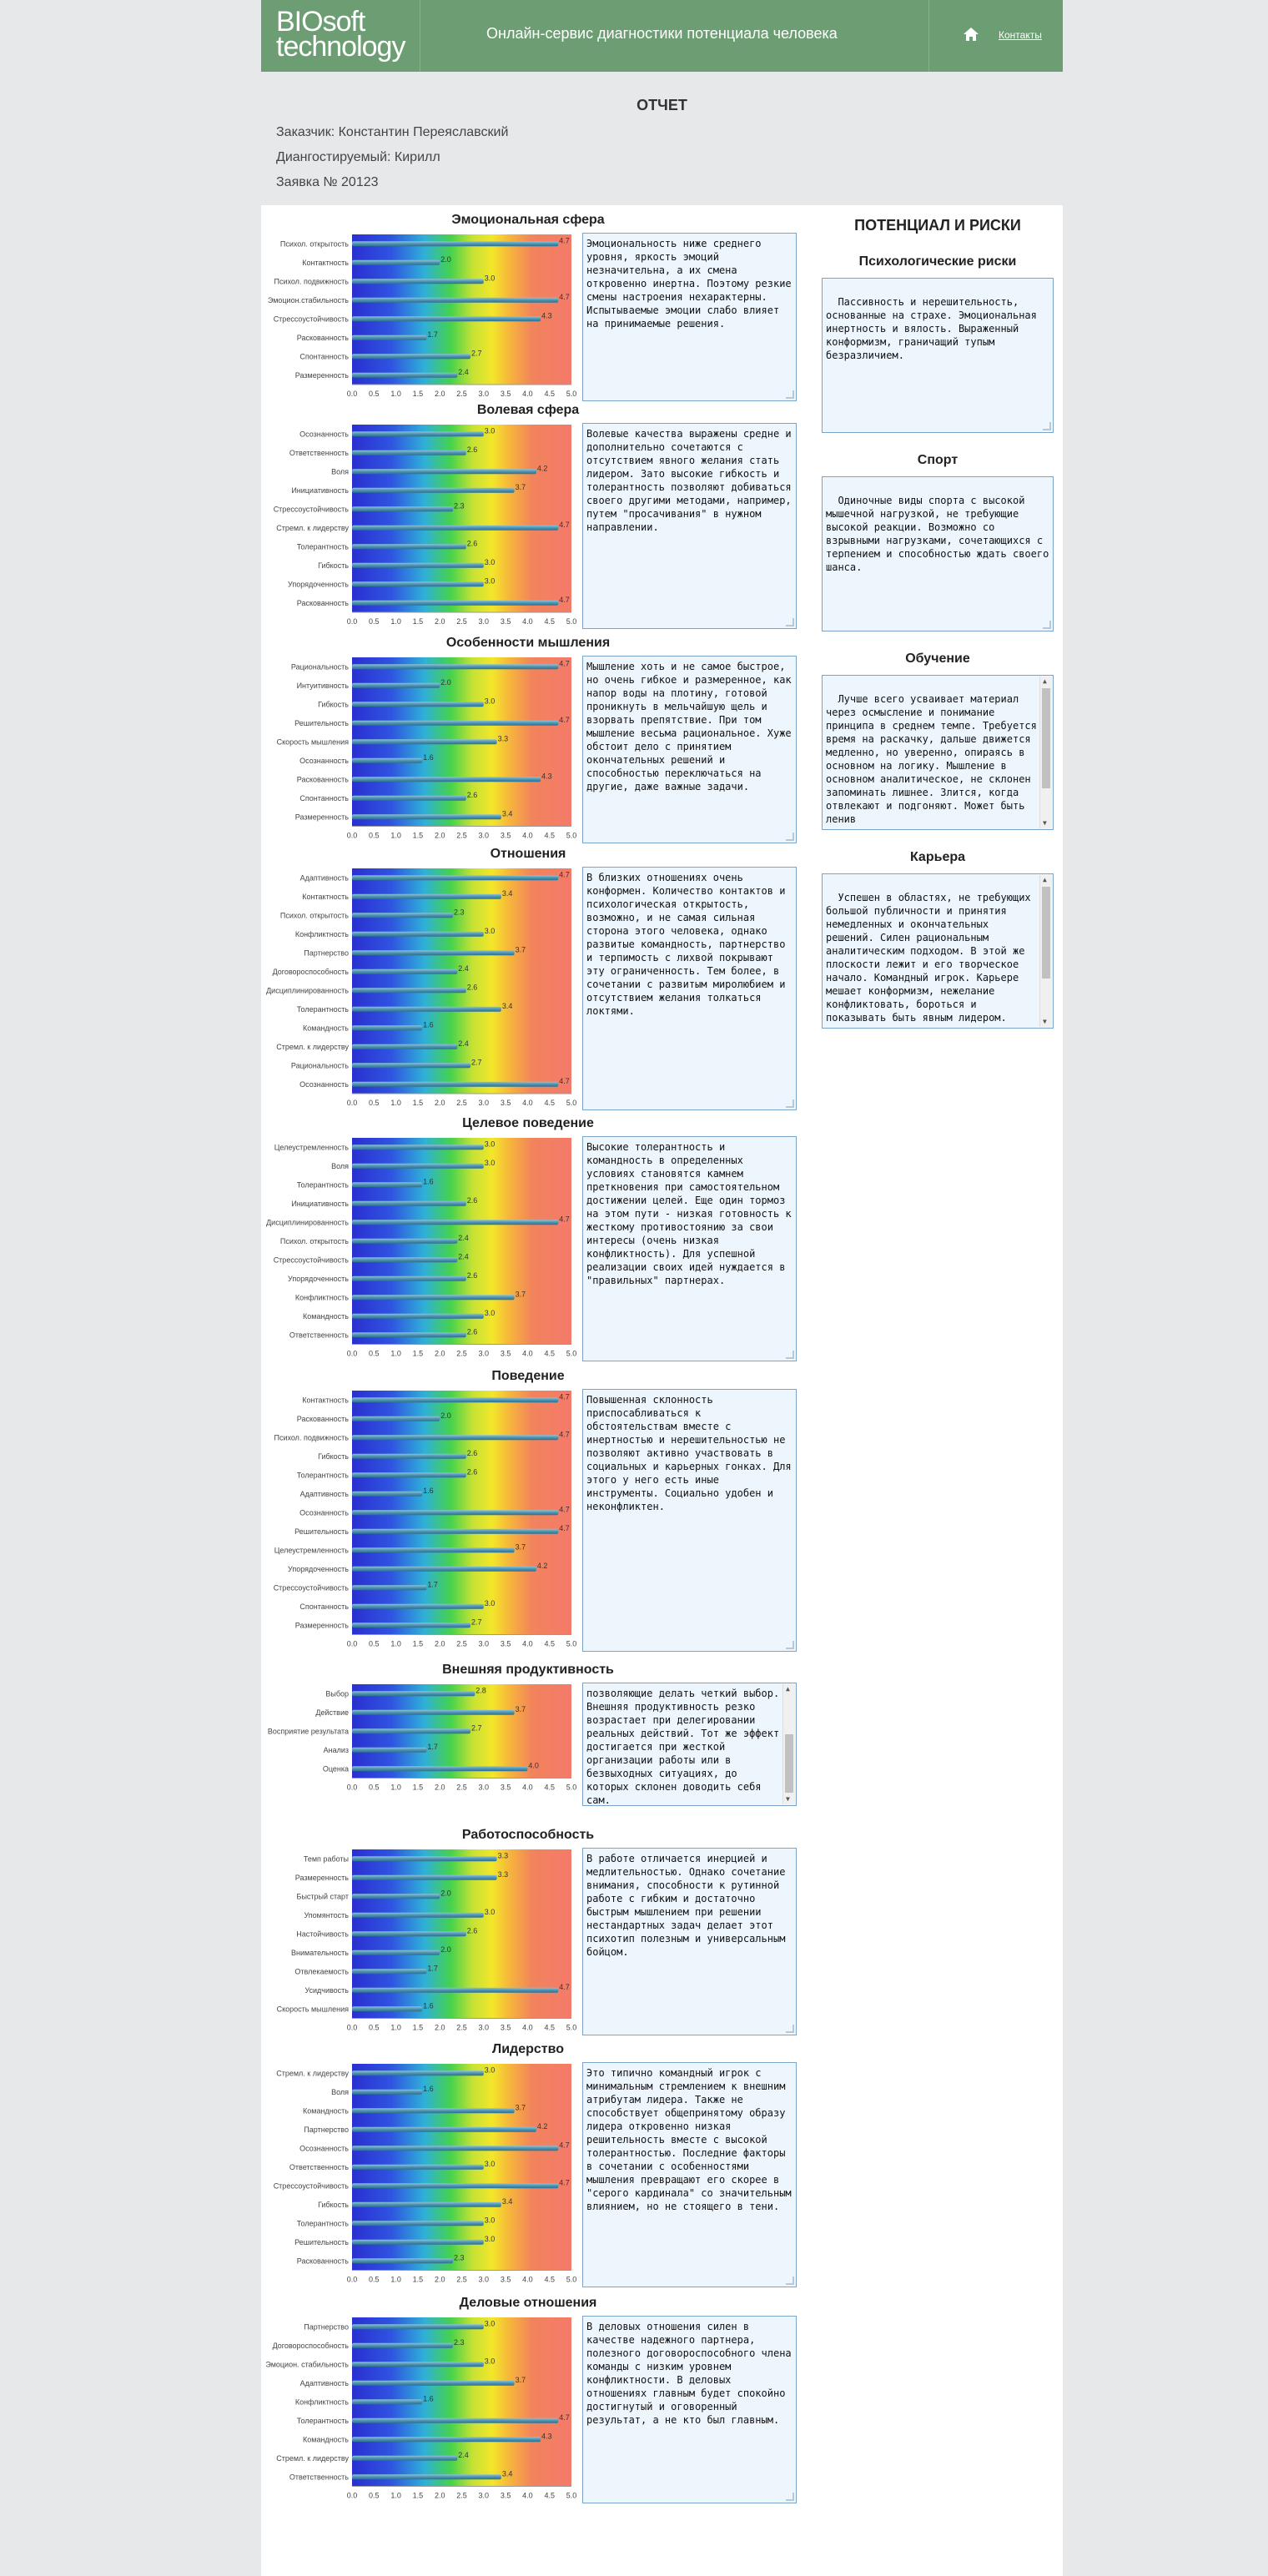 This screenshot has height=2576, width=1268. Describe the element at coordinates (374, 836) in the screenshot. I see `x-tick-label: 0.5` at that location.